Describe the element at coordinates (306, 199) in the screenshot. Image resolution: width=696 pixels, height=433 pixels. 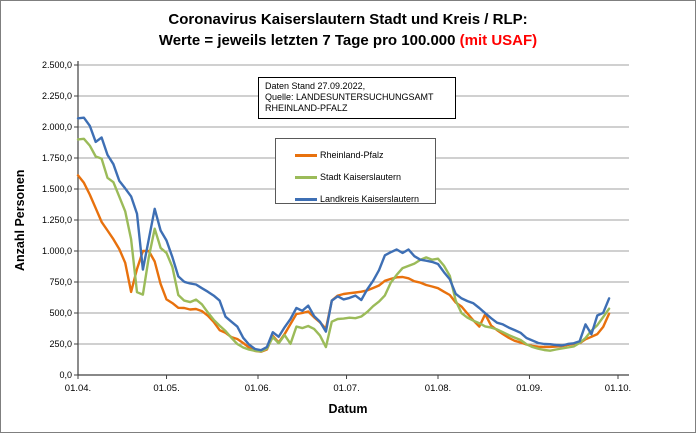
I see `legend-line-swatch-blue` at that location.